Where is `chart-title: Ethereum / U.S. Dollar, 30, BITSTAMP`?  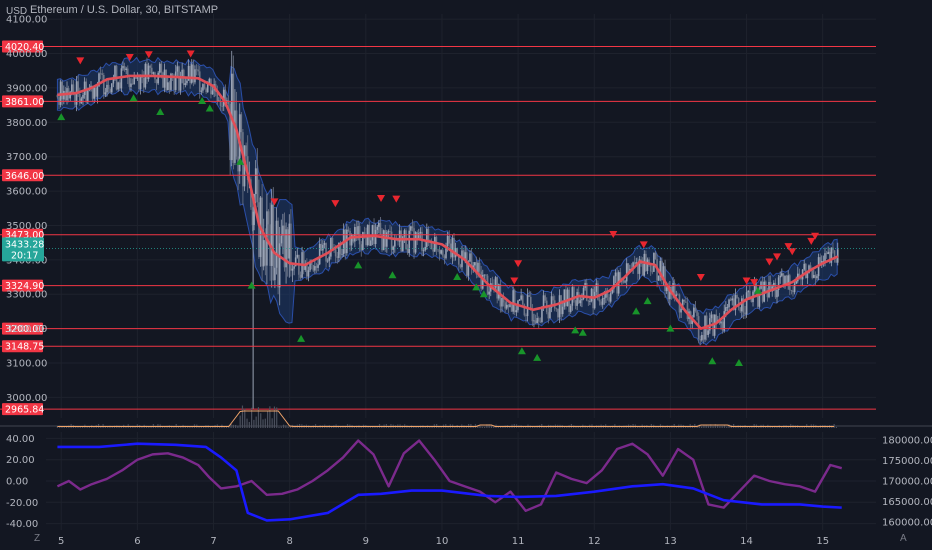
chart-title: Ethereum / U.S. Dollar, 30, BITSTAMP is located at coordinates (124, 10).